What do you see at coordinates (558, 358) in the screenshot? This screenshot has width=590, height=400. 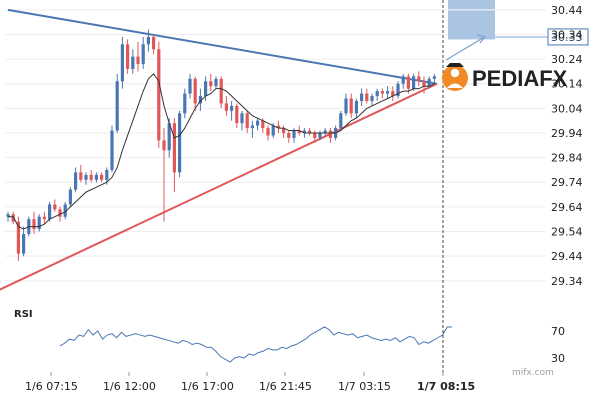 I see `rsi-level-label: 30` at bounding box center [558, 358].